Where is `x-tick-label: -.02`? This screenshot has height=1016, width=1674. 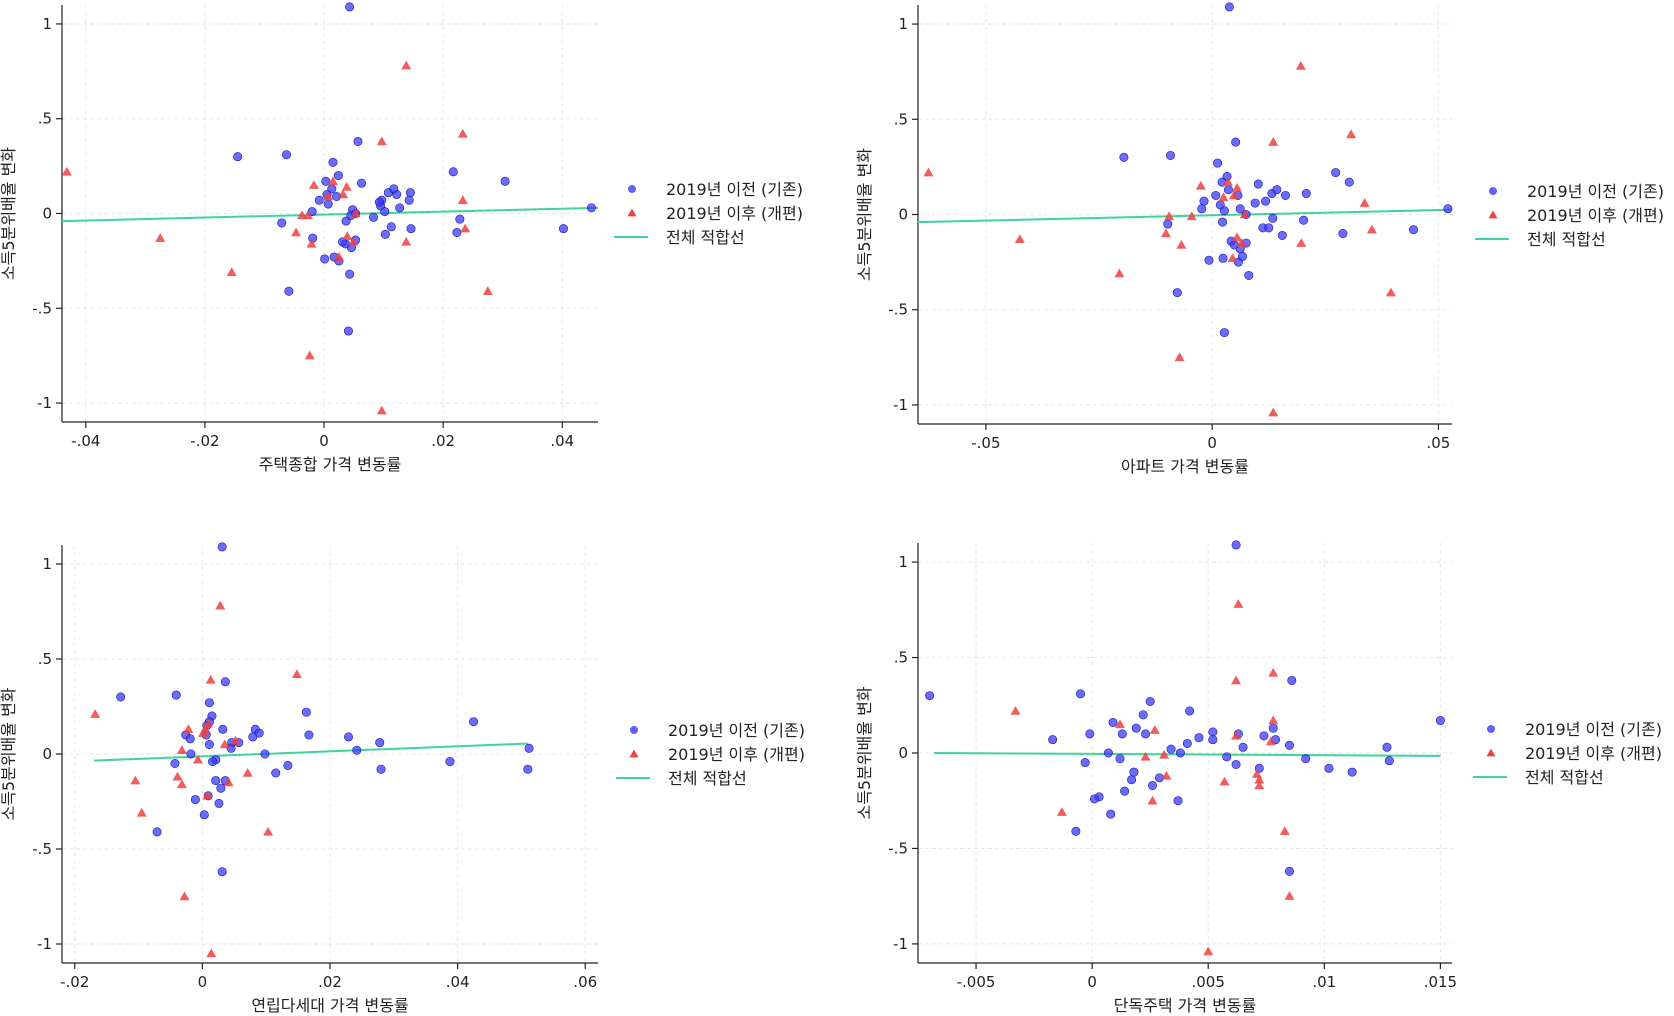 x-tick-label: -.02 is located at coordinates (204, 441).